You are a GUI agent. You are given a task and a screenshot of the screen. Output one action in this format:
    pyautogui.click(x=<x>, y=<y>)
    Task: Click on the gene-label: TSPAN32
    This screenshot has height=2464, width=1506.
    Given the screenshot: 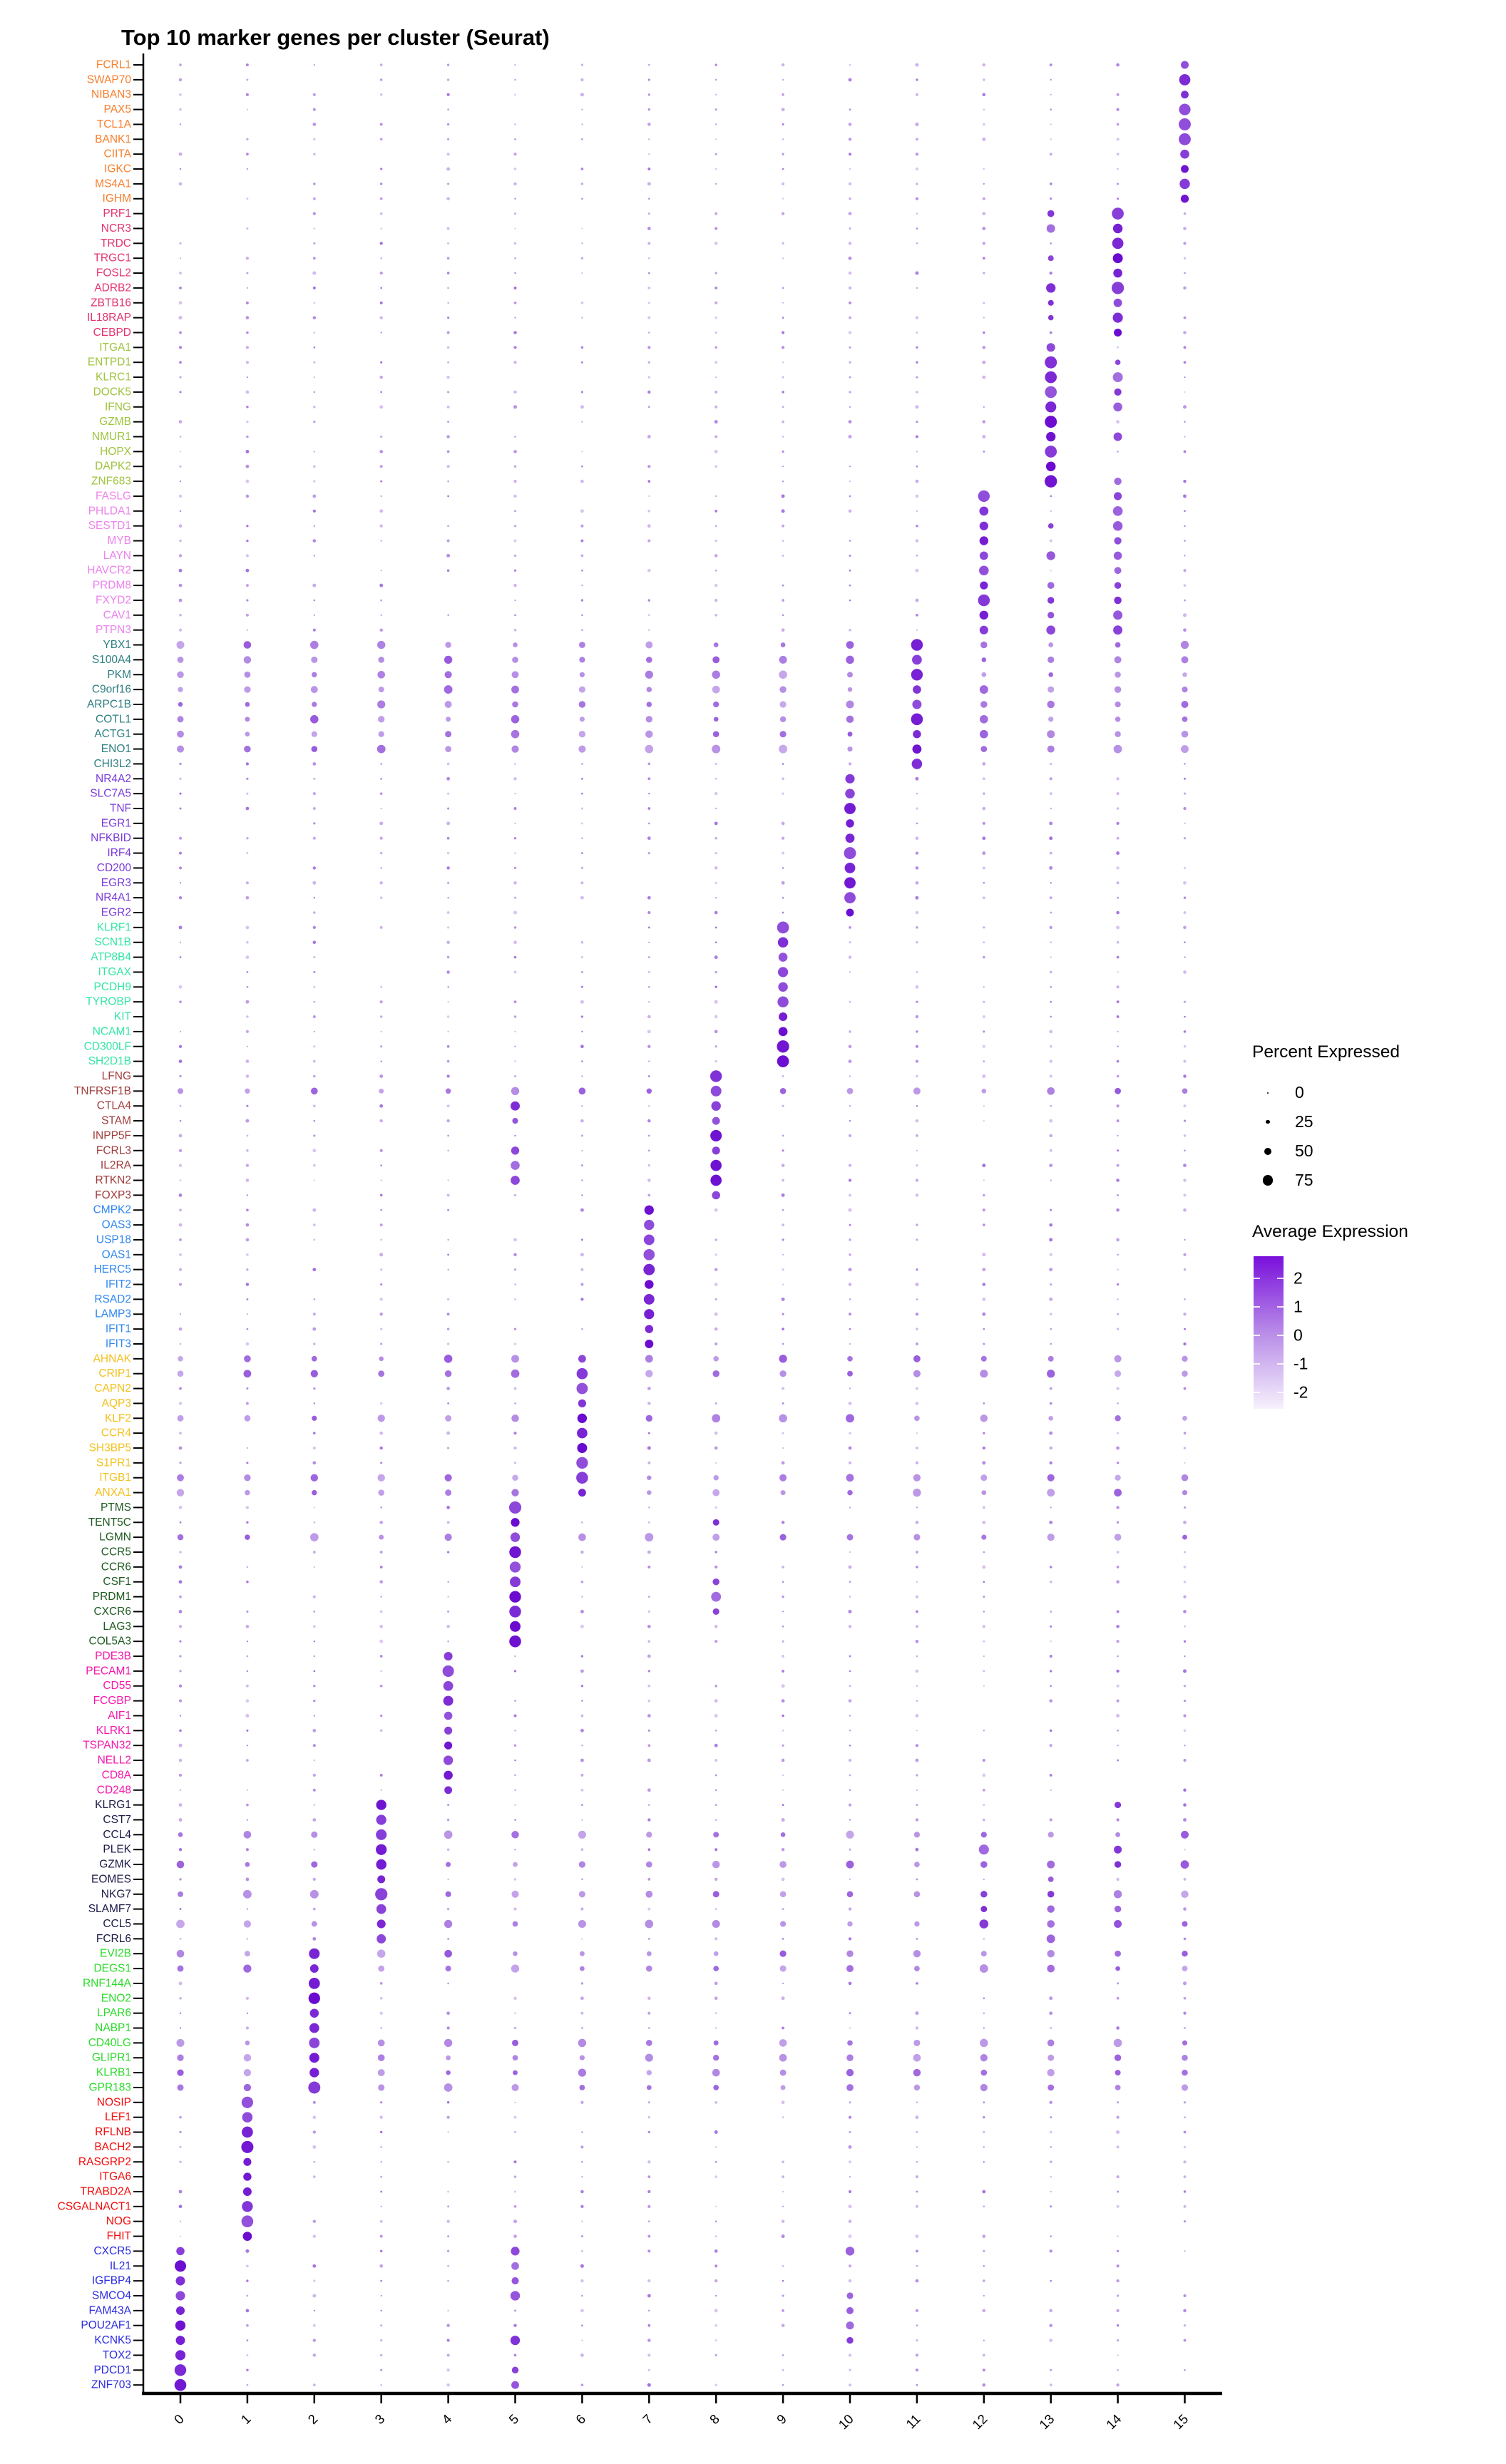 What is the action you would take?
    pyautogui.click(x=107, y=1746)
    